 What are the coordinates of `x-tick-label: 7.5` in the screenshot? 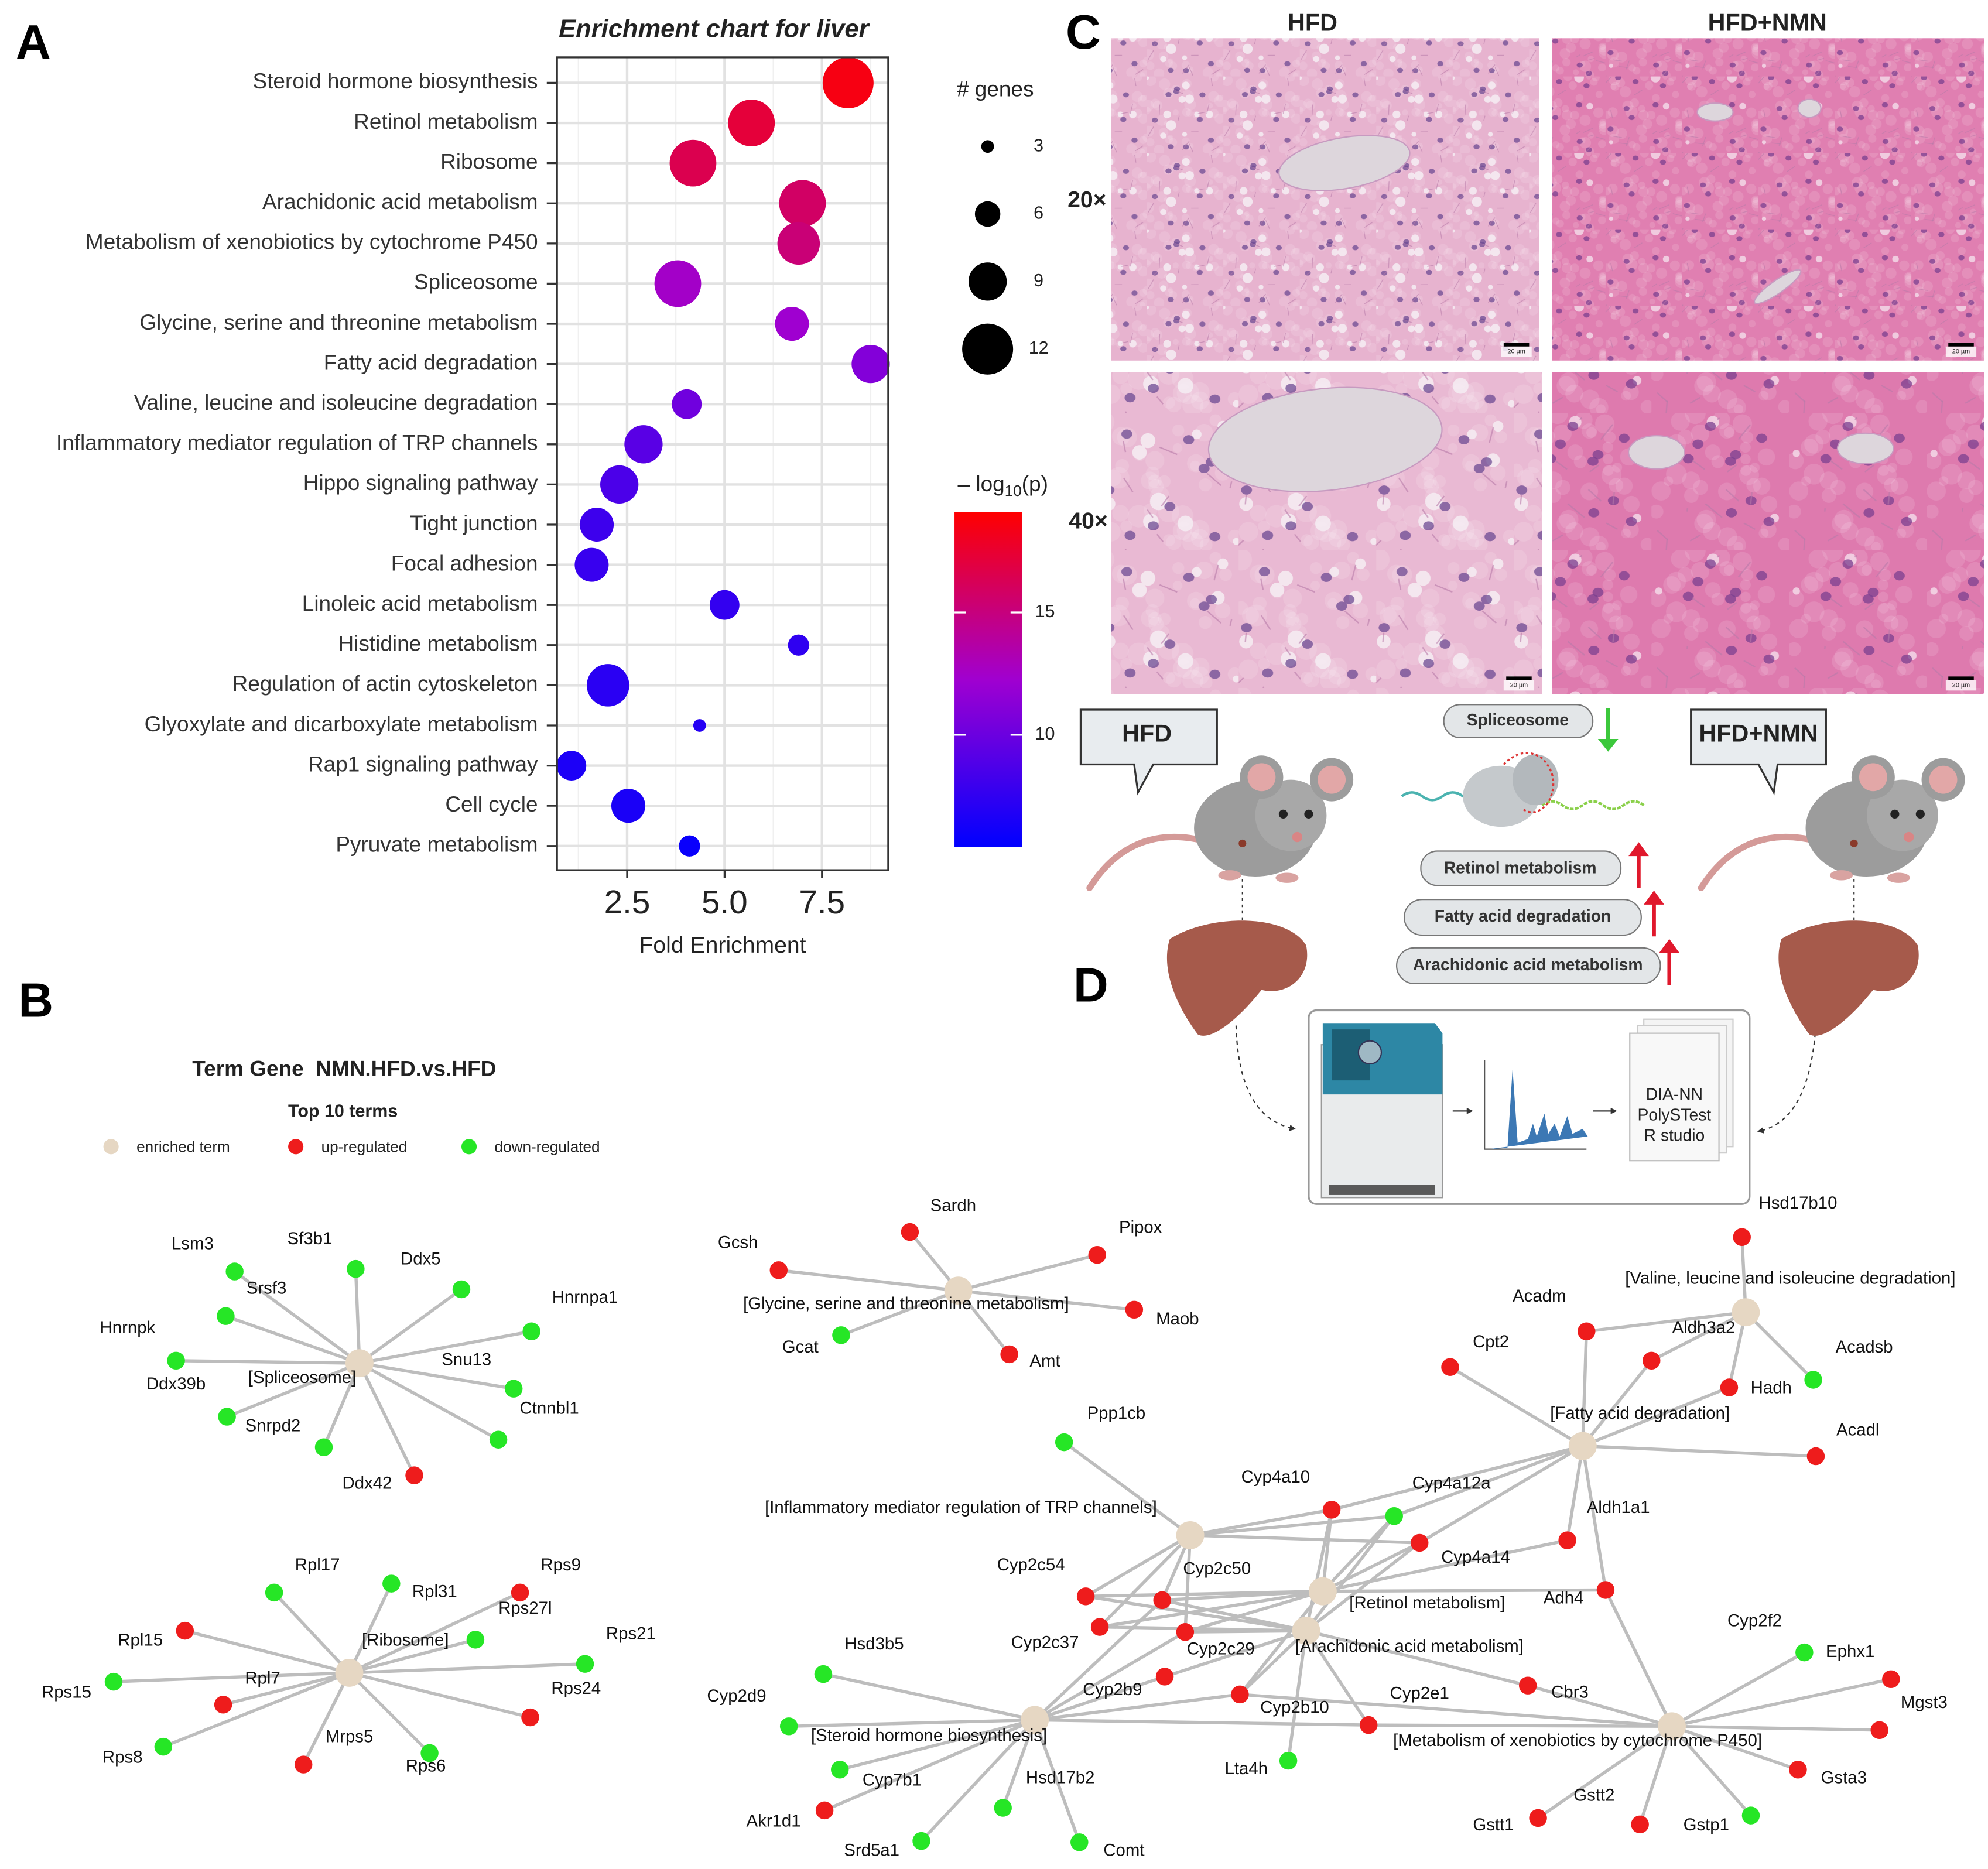 It's located at (822, 902).